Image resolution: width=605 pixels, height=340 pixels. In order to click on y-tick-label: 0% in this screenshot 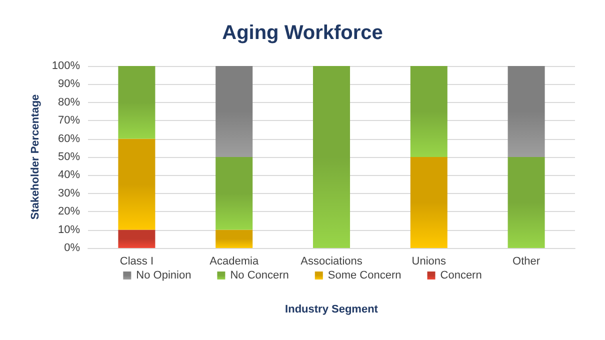, I will do `click(72, 248)`.